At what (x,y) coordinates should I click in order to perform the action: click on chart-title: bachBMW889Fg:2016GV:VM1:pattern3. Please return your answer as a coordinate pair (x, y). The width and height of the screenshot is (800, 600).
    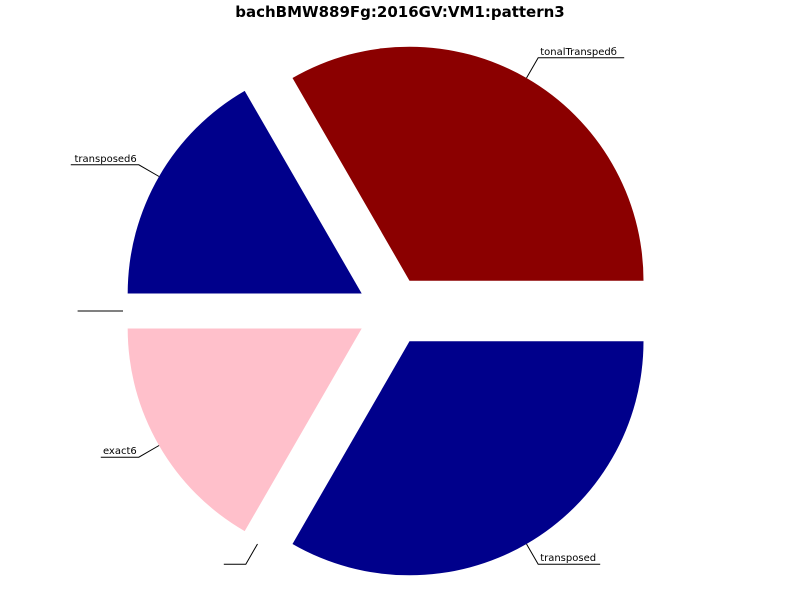
    Looking at the image, I should click on (400, 12).